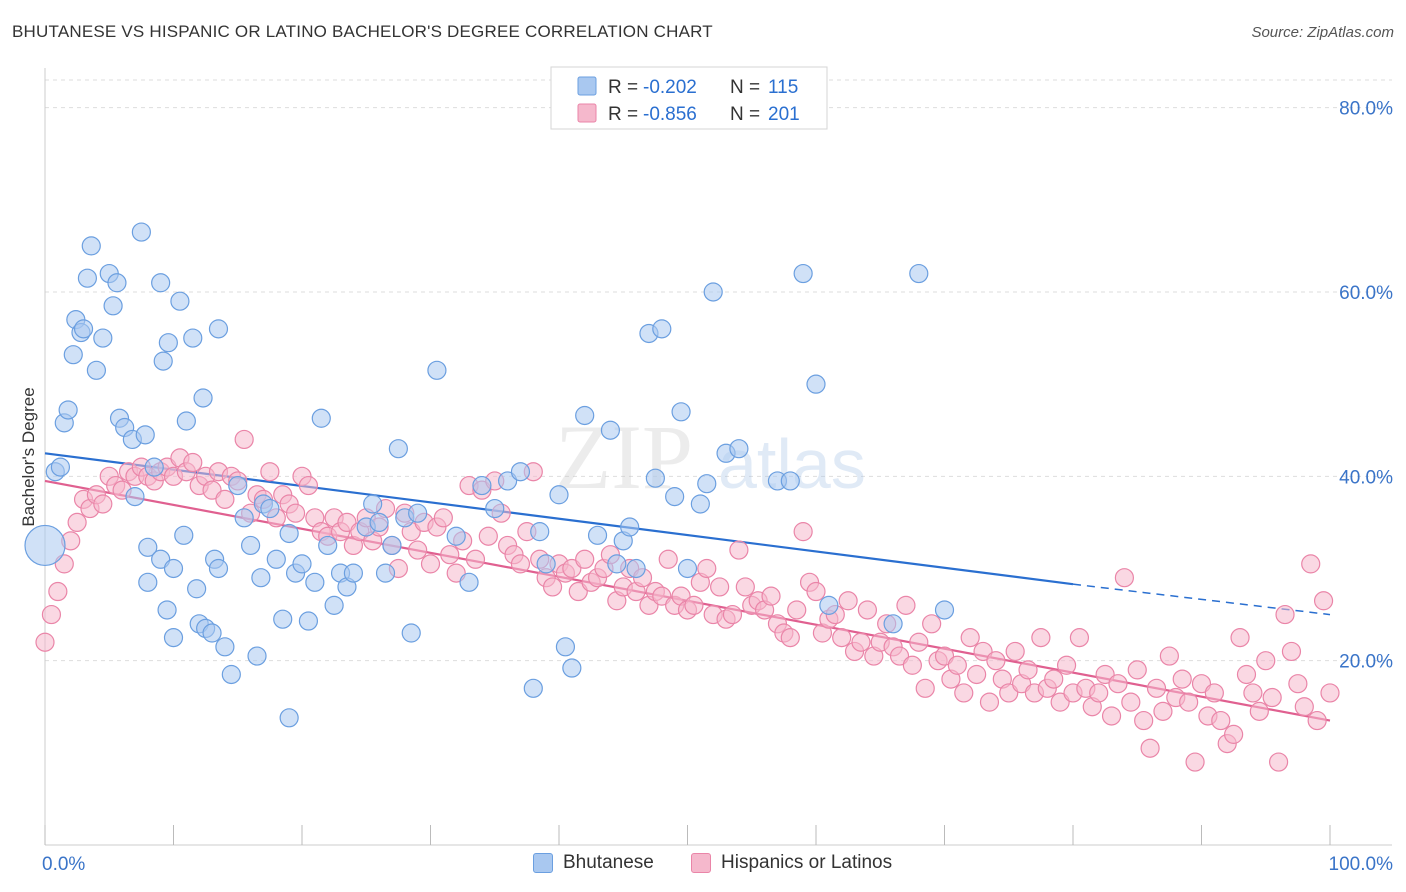  I want to click on y-tick-label: 60.0%, so click(1366, 293).